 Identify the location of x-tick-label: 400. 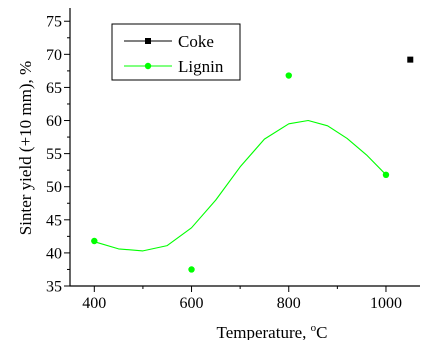
(94, 303).